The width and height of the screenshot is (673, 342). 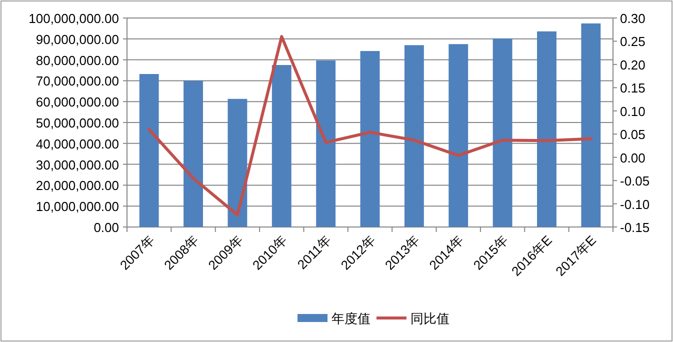 I want to click on y-tick-label: 70,000,000.00, so click(x=77, y=81).